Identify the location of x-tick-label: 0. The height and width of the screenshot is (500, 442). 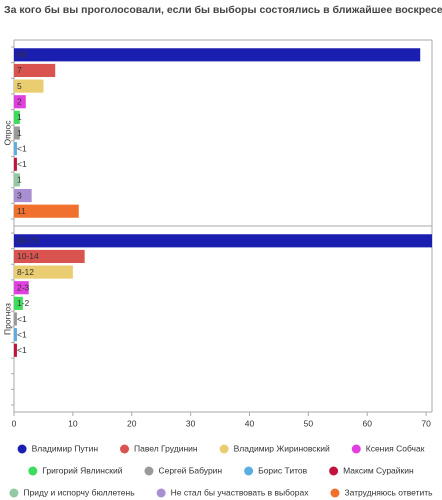
(14, 423).